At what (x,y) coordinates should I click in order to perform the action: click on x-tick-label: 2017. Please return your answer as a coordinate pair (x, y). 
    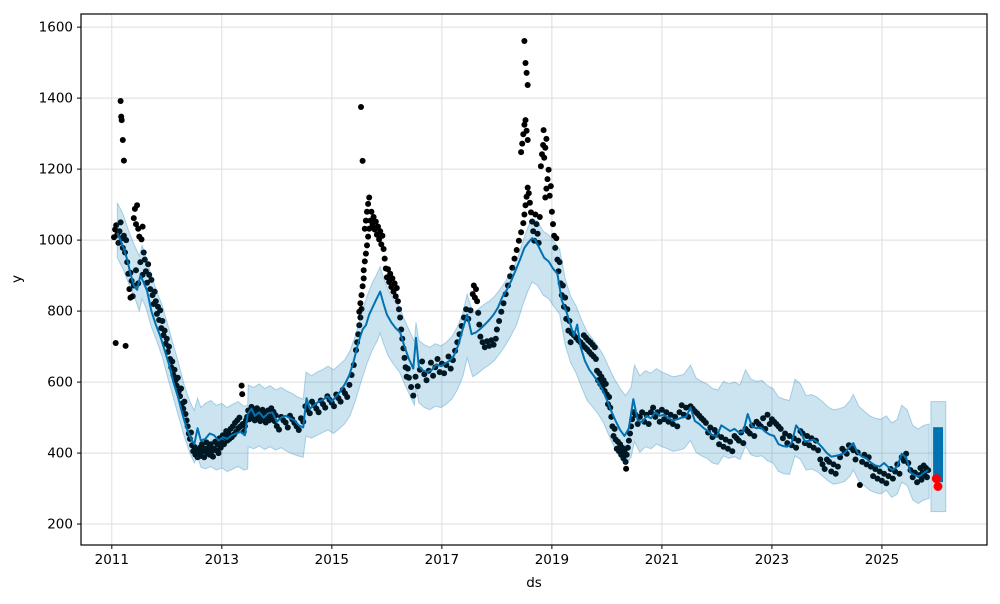
    Looking at the image, I should click on (442, 560).